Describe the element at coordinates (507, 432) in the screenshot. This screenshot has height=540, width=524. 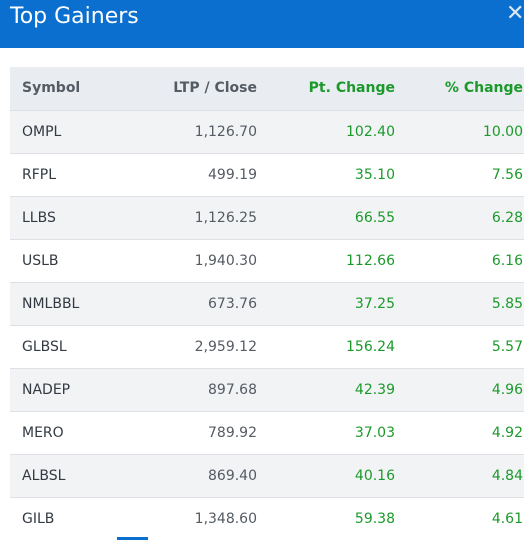
I see `cell-pct-change: 4.92` at that location.